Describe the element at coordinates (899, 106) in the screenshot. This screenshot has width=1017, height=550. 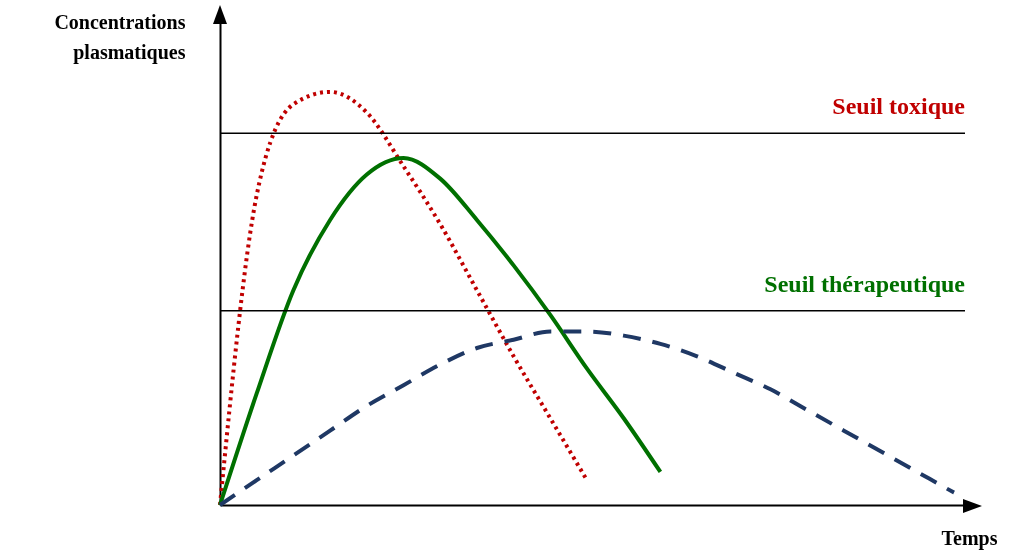
I see `ref-line-label: Seuil toxique` at that location.